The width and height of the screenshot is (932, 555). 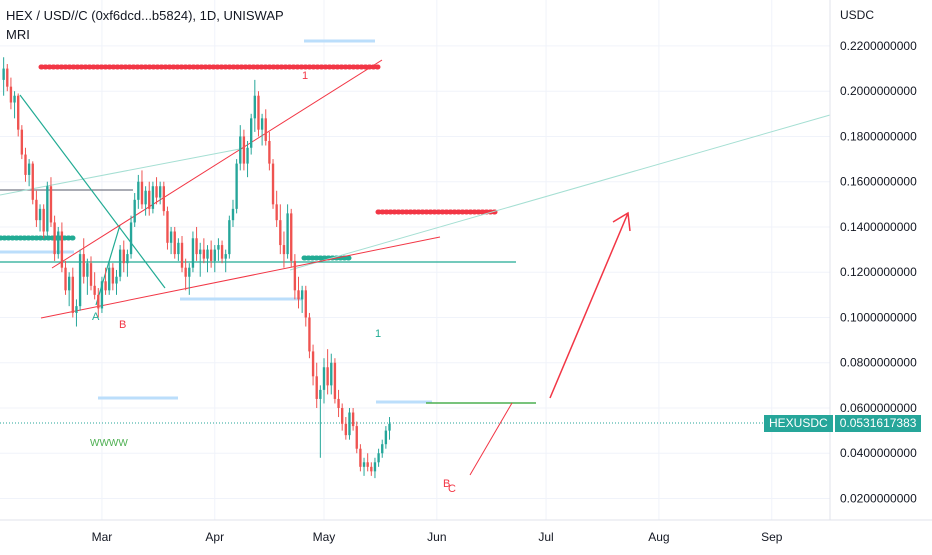 What do you see at coordinates (798, 423) in the screenshot?
I see `symbol-badge: HEXUSDC` at bounding box center [798, 423].